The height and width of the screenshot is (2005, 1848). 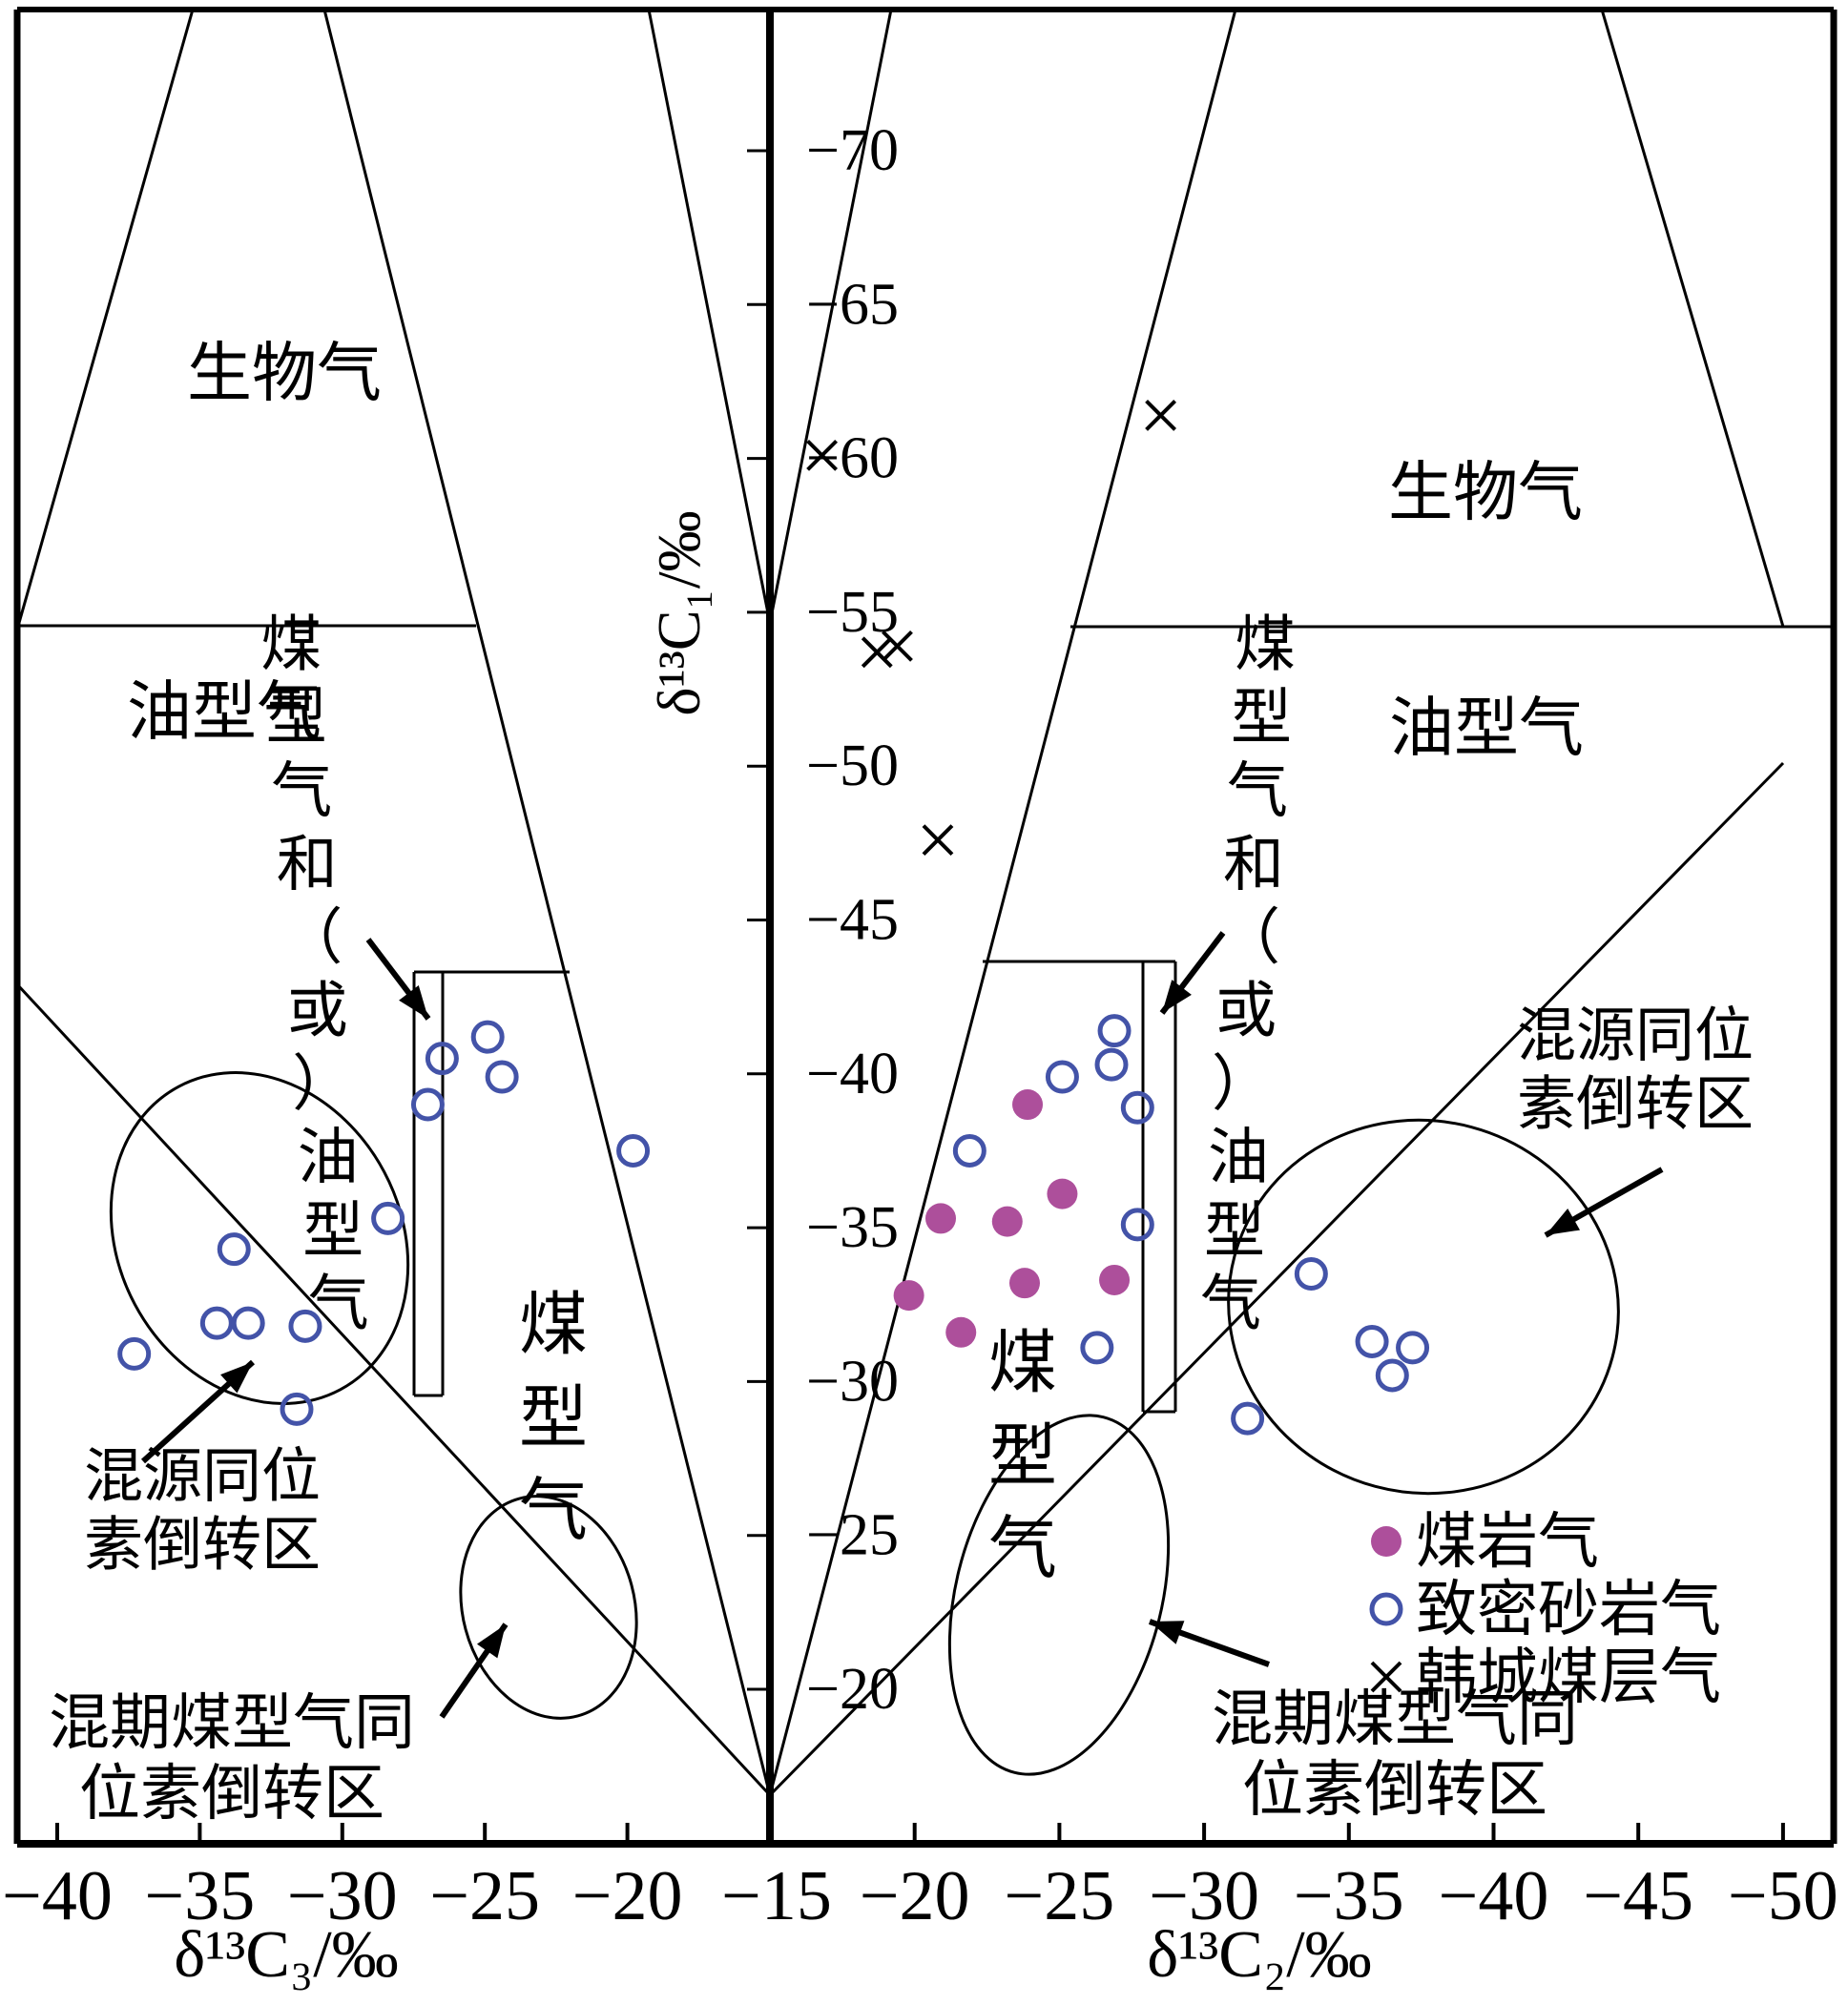 I want to click on x-tick-label-right-panel: −20, so click(x=915, y=1896).